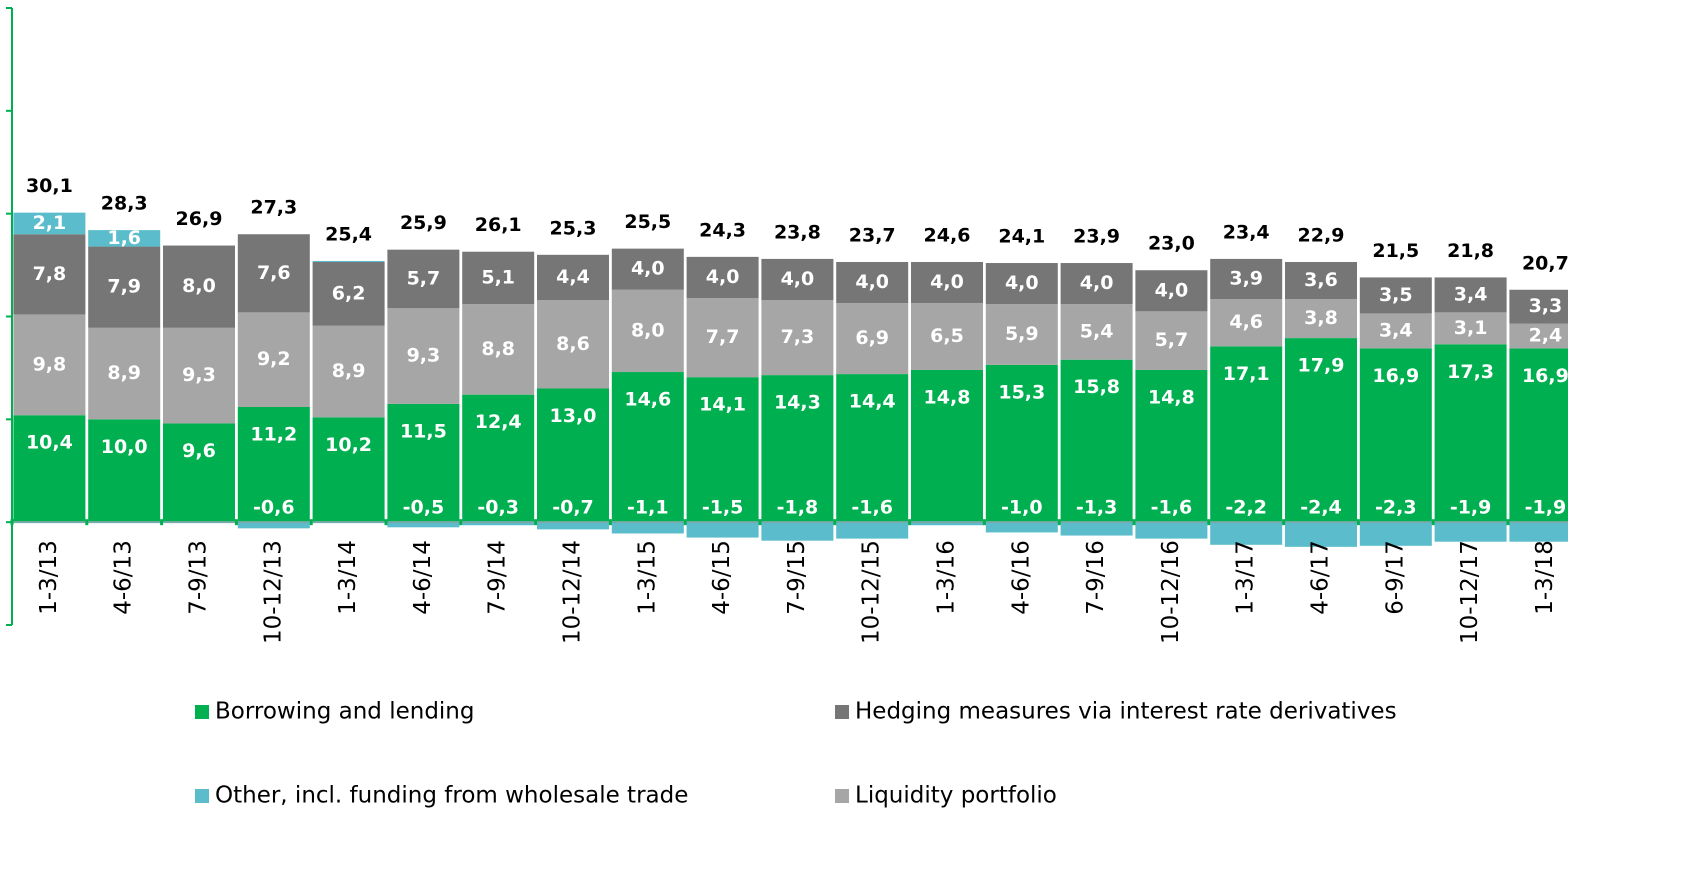  Describe the element at coordinates (1096, 577) in the screenshot. I see `x-tick-label: 7-9/16` at that location.